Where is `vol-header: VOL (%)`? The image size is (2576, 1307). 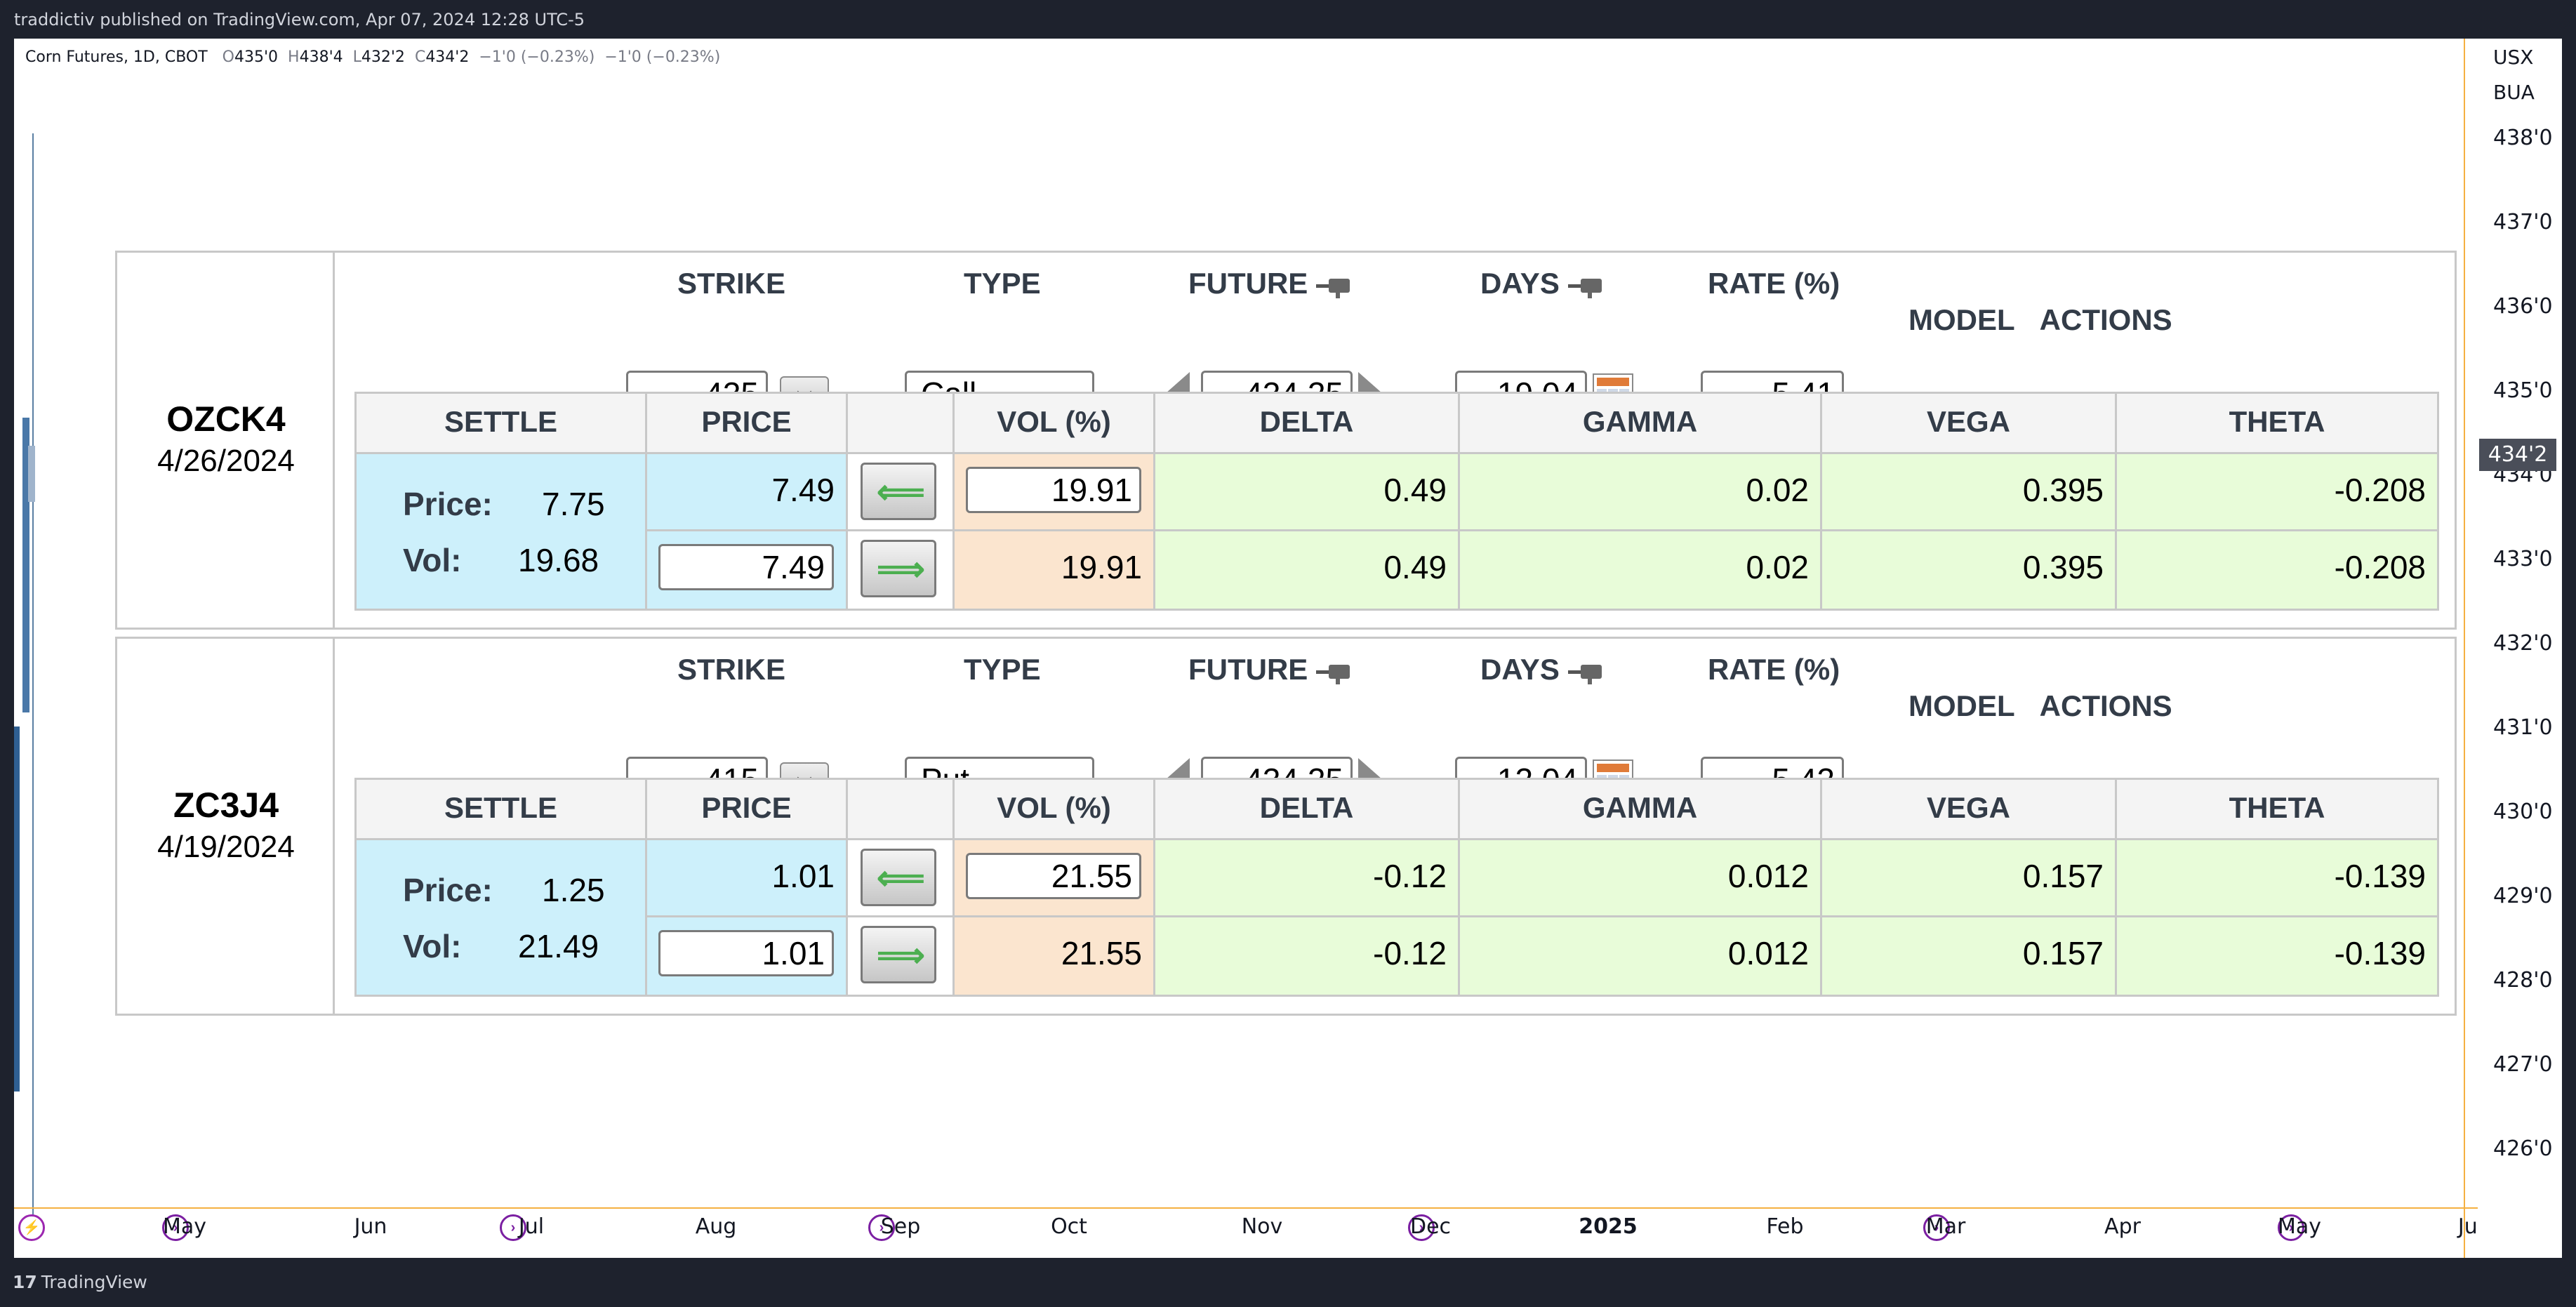 vol-header: VOL (%) is located at coordinates (1055, 424).